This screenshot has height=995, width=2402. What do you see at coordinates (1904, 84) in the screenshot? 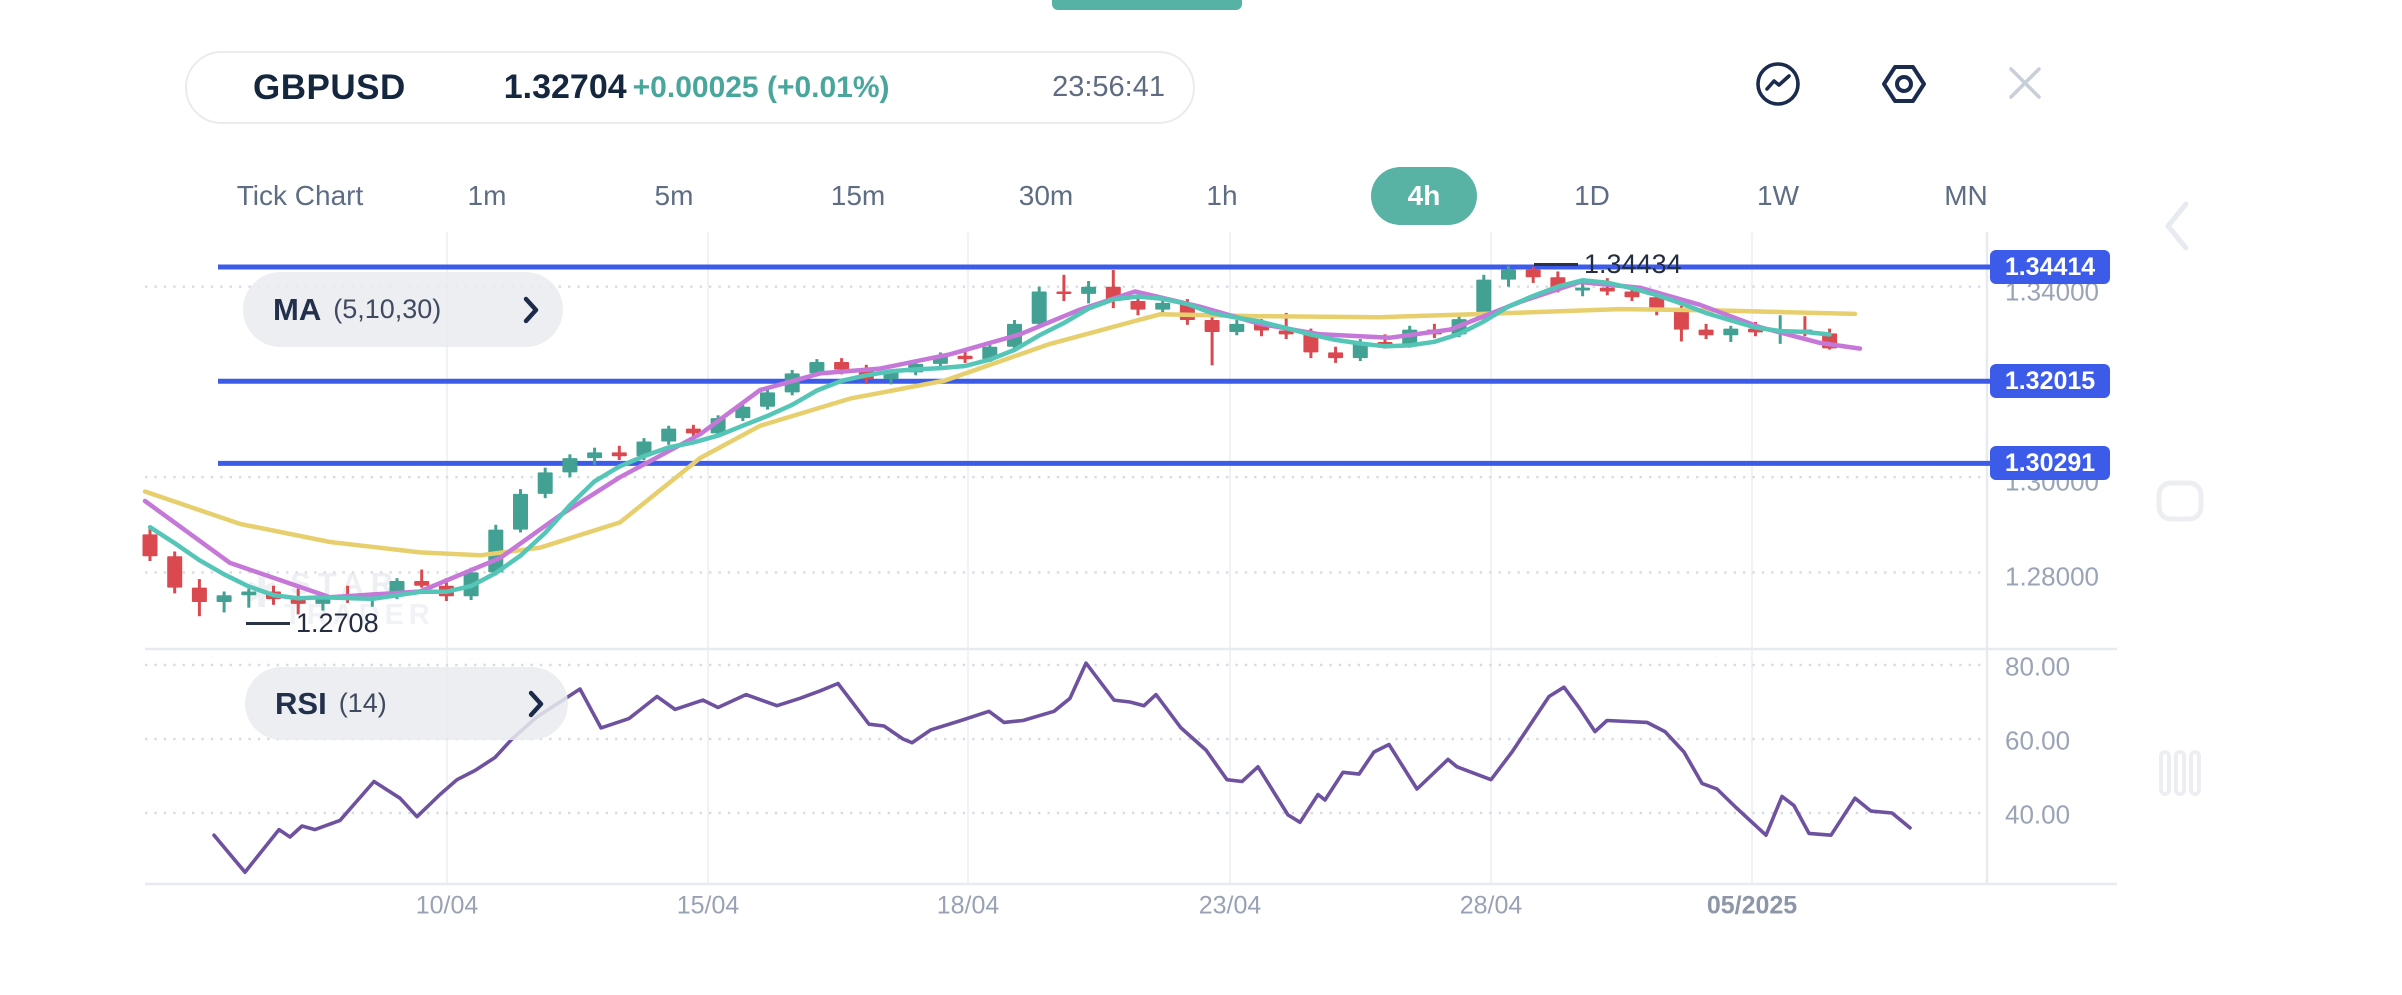
I see `settings-nut-icon` at bounding box center [1904, 84].